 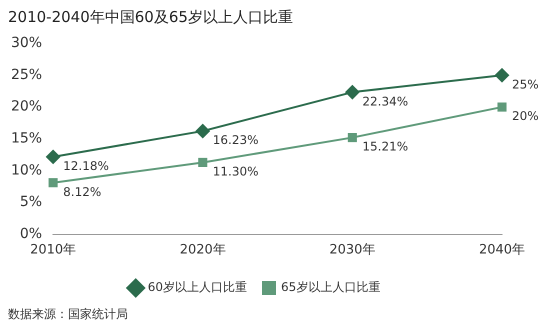 I want to click on data-label: 12.18%, so click(x=86, y=165).